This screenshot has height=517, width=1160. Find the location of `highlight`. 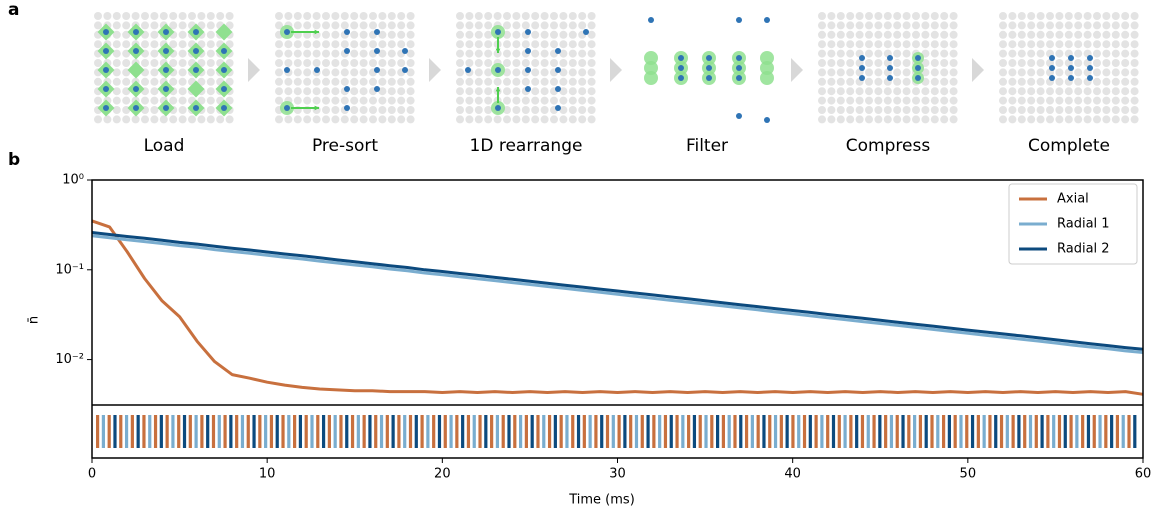

highlight is located at coordinates (651, 58).